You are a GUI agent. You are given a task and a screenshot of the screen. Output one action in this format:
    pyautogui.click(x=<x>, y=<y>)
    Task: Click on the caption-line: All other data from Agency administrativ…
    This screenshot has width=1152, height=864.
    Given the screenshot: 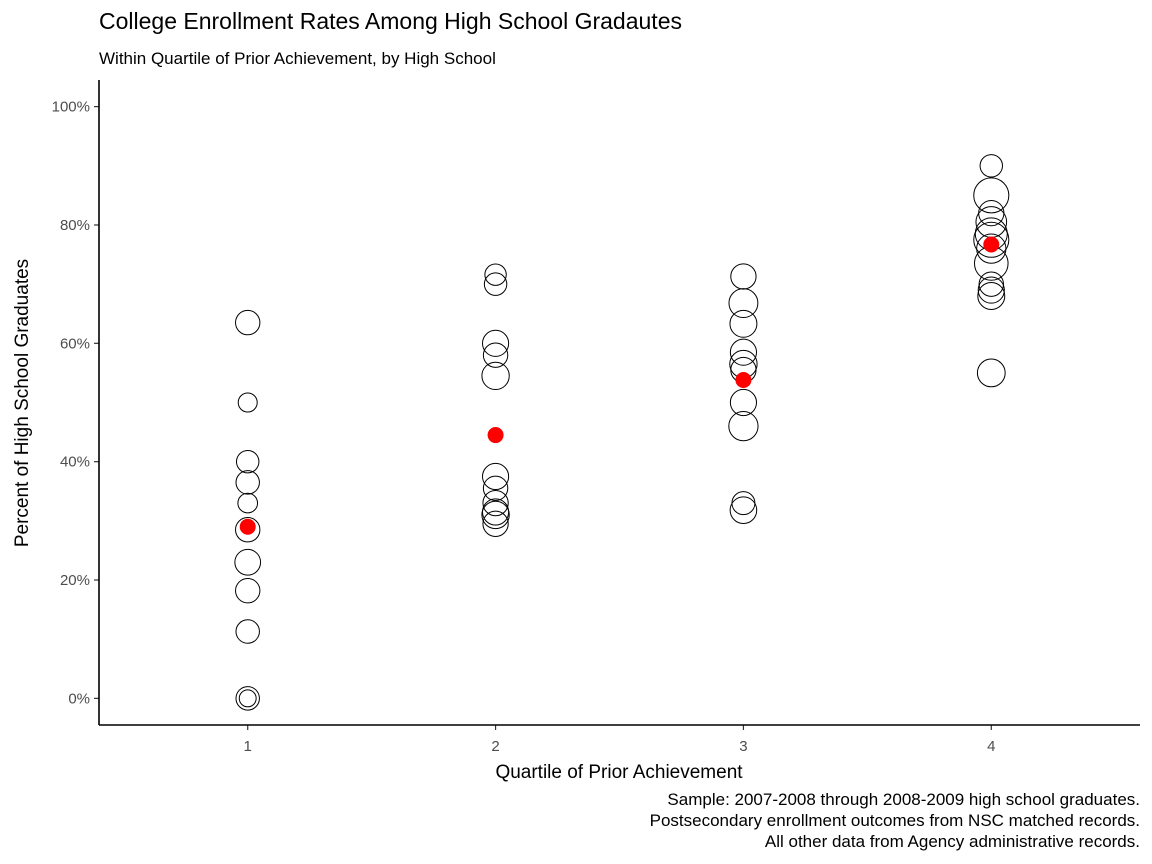 What is the action you would take?
    pyautogui.click(x=952, y=841)
    